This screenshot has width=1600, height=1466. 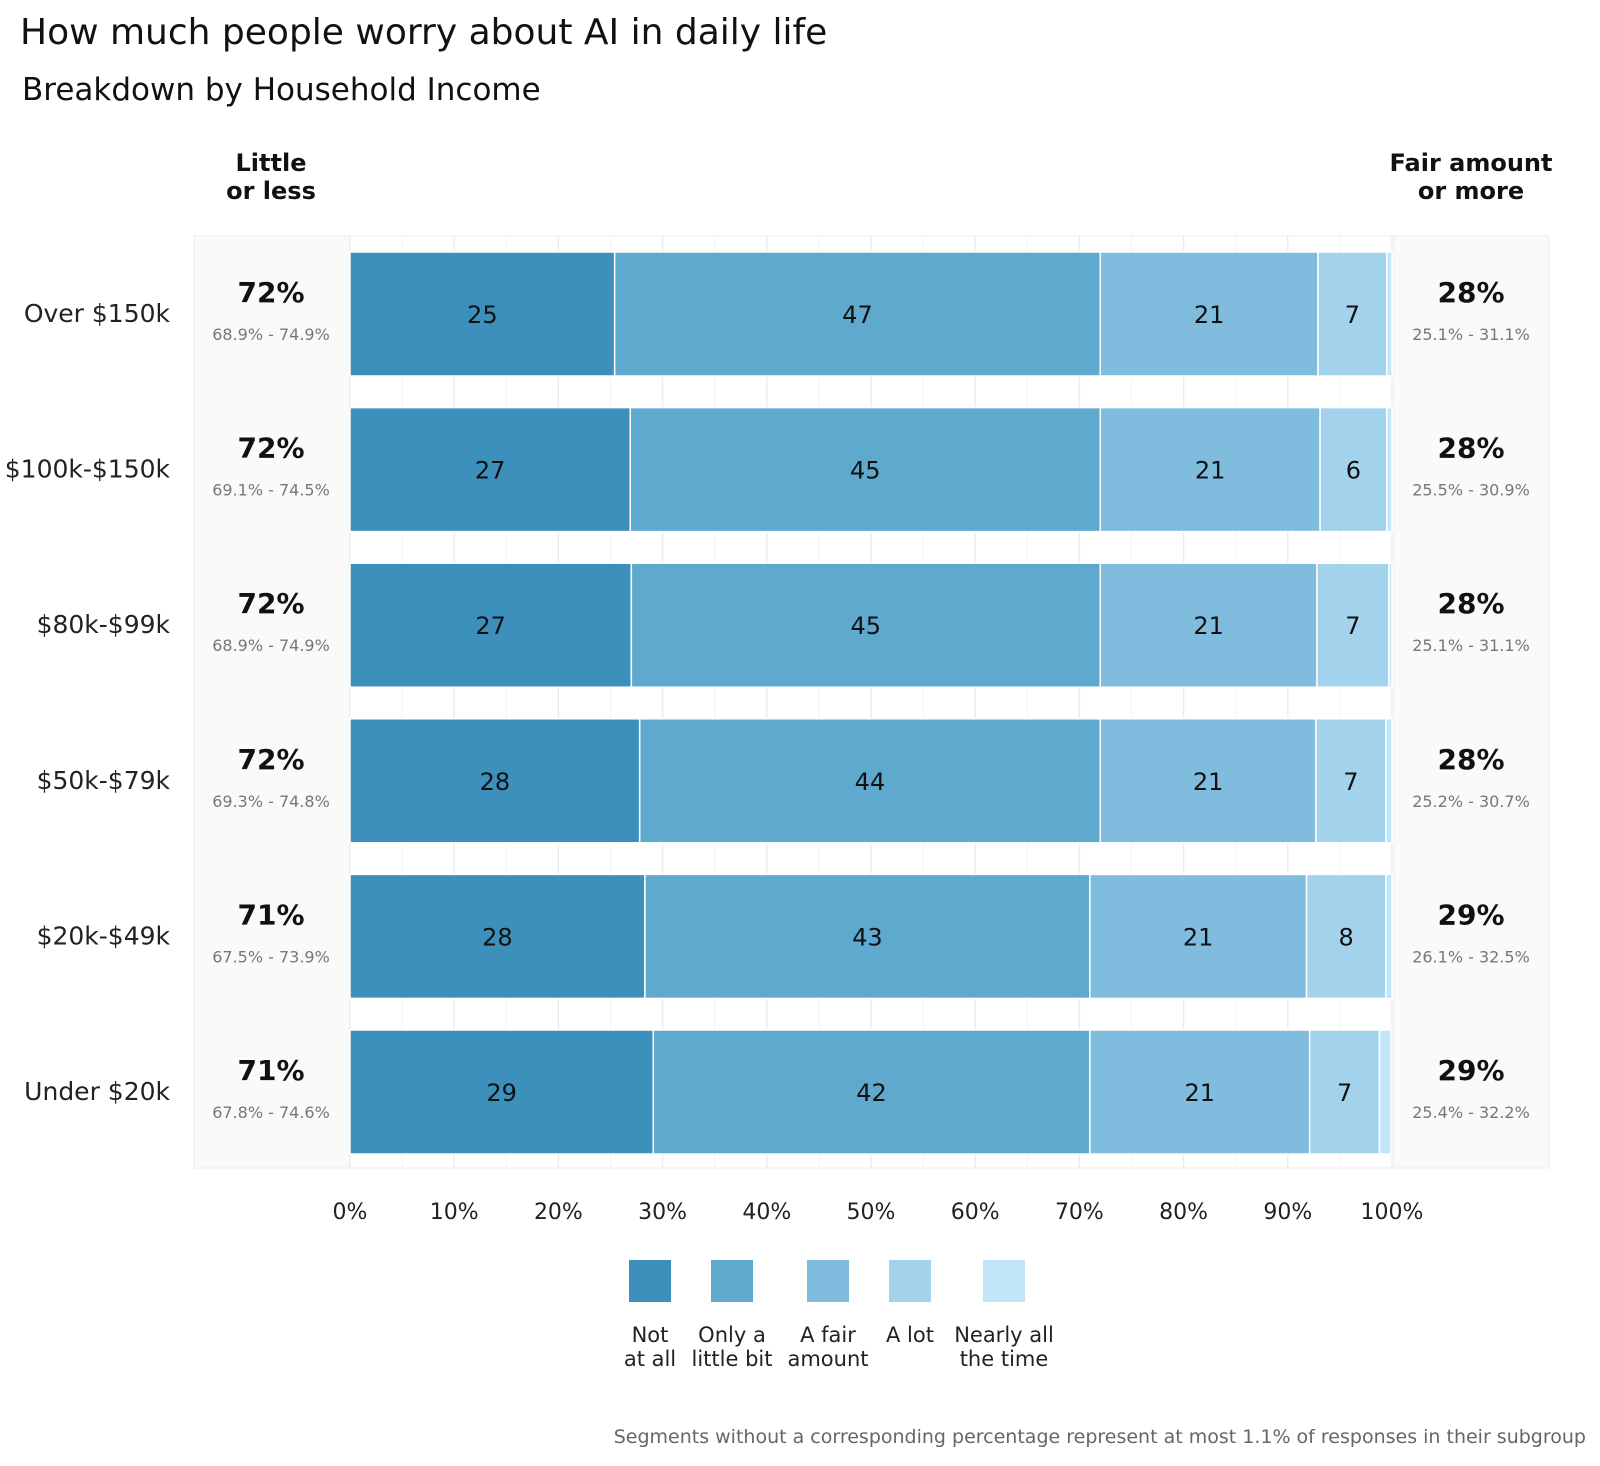 I want to click on x-tick-label: 70%, so click(x=1079, y=1212).